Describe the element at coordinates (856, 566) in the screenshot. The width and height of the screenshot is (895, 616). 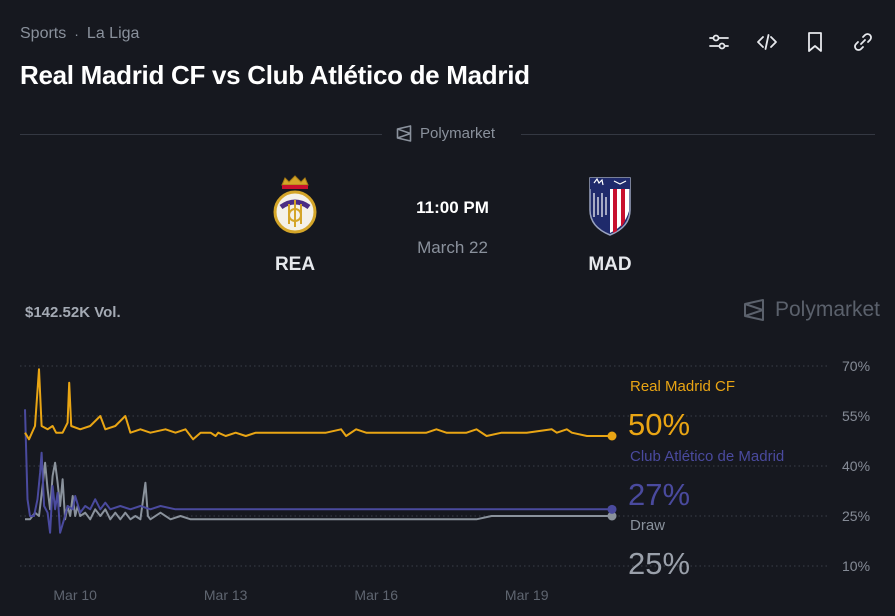
I see `y-tick-label: 10%` at that location.